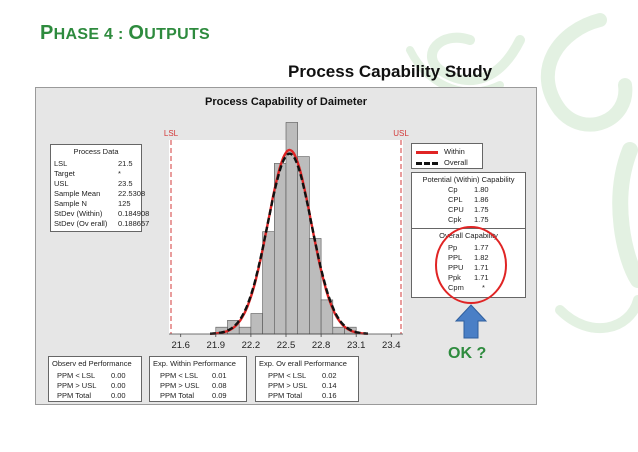  I want to click on x-tick-label: 22.5, so click(286, 345).